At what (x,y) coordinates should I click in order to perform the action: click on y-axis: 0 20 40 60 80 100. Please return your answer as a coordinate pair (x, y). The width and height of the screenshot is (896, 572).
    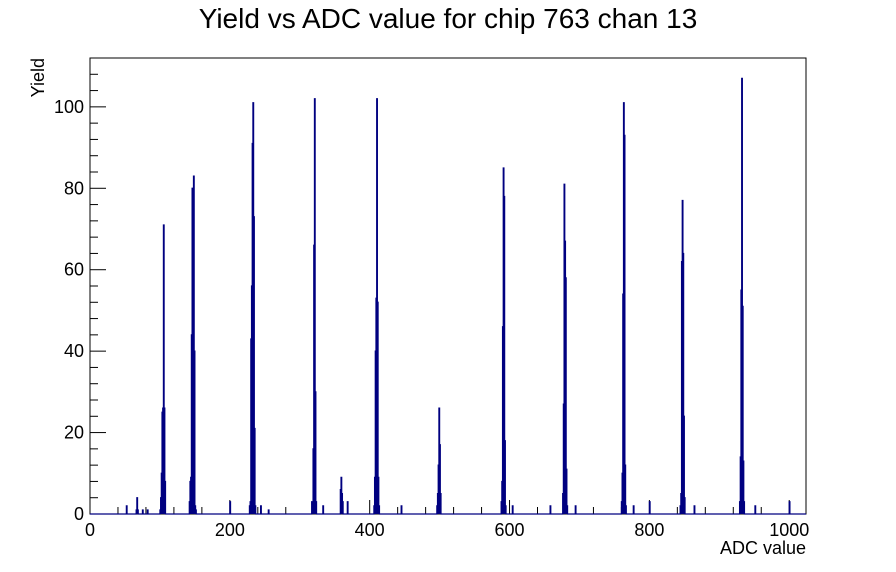
    Looking at the image, I should click on (80, 290).